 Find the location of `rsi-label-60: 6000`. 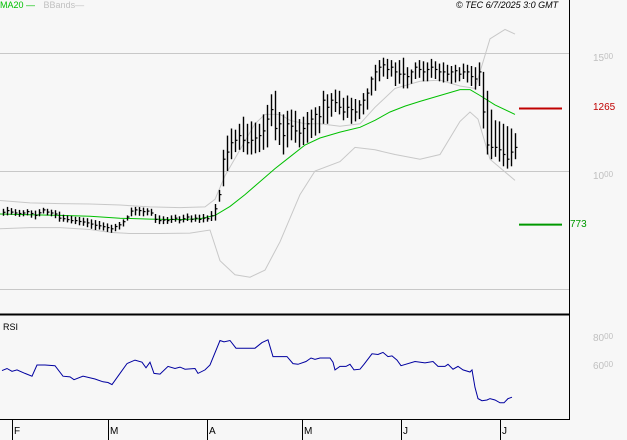

rsi-label-60: 6000 is located at coordinates (603, 366).